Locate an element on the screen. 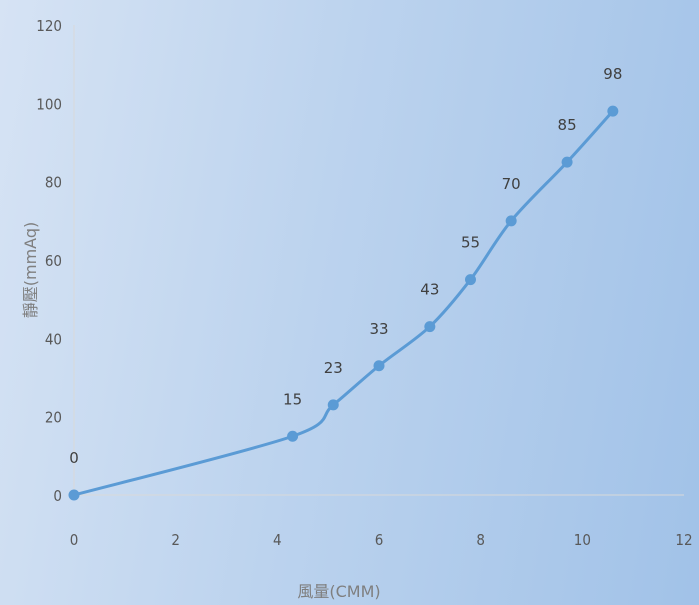 The image size is (699, 605). data-label: 43 is located at coordinates (429, 290).